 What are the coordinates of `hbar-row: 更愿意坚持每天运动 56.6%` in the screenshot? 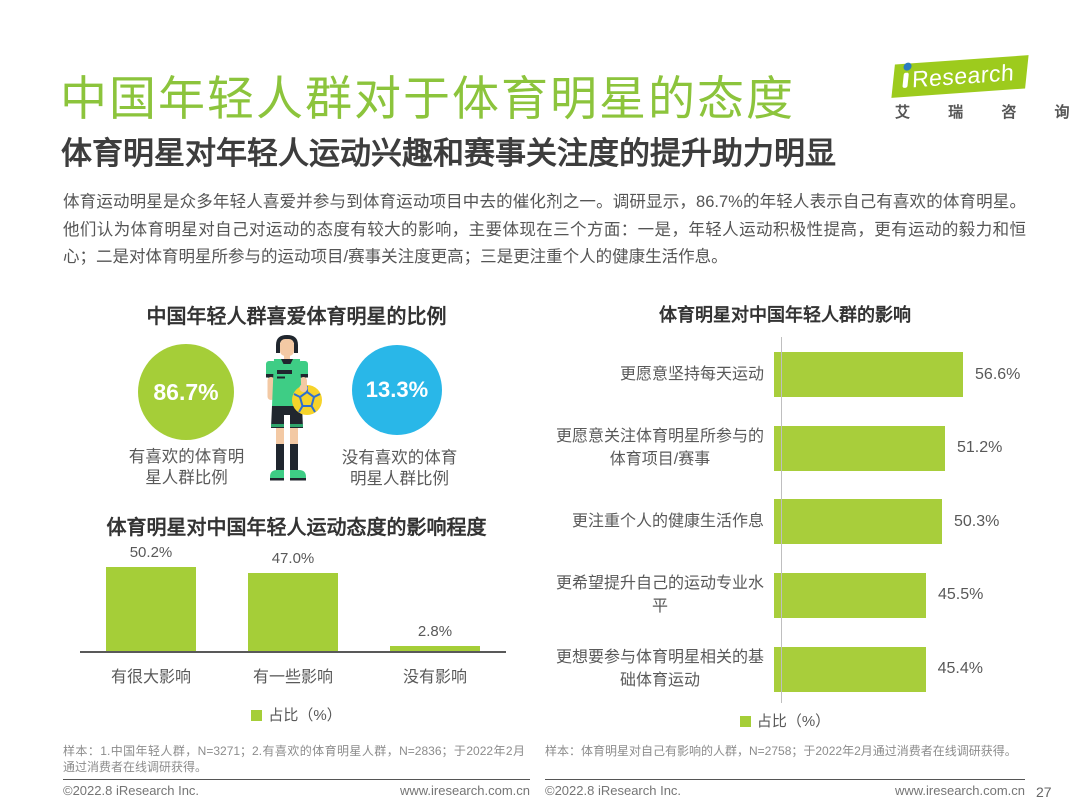 It's located at (785, 374).